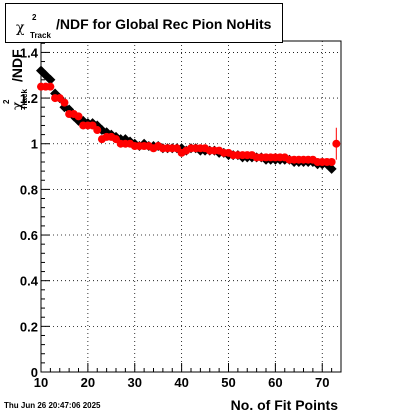 This screenshot has height=414, width=400. What do you see at coordinates (29, 52) in the screenshot?
I see `y-tick-label: 1.4` at bounding box center [29, 52].